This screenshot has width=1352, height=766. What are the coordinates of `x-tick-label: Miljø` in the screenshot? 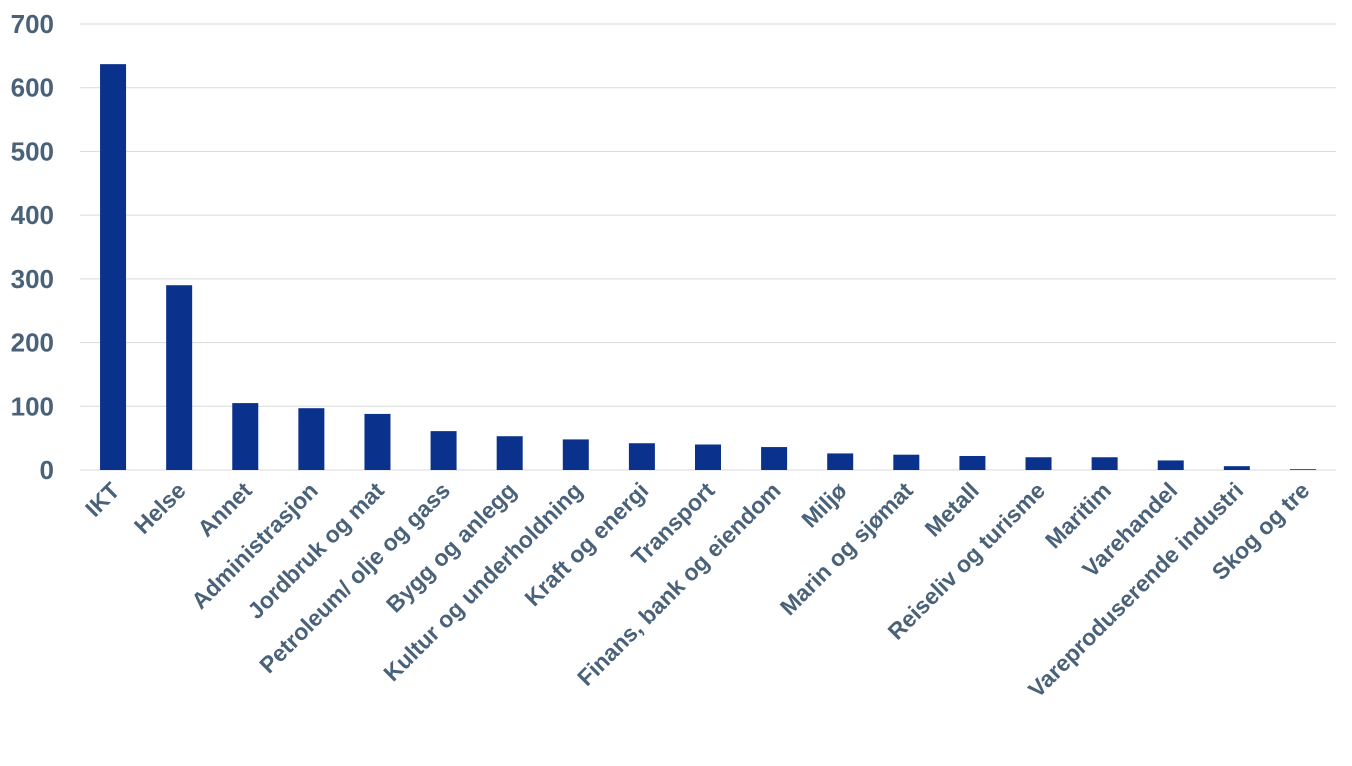 It's located at (823, 504).